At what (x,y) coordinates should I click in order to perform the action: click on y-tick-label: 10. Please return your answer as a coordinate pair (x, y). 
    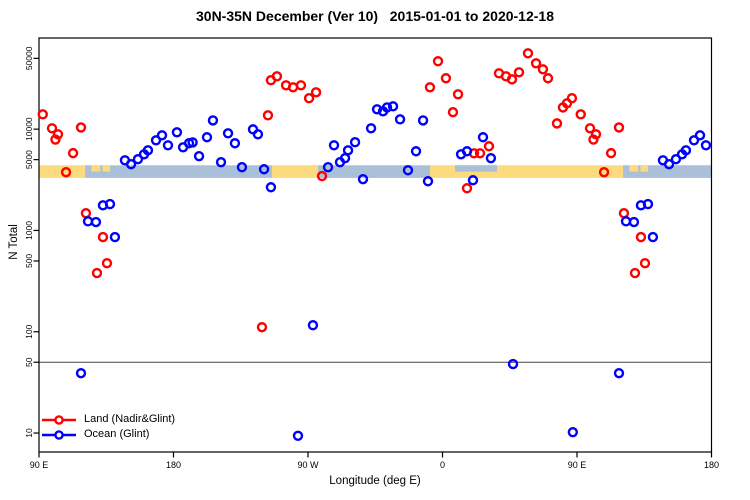
    Looking at the image, I should click on (29, 433).